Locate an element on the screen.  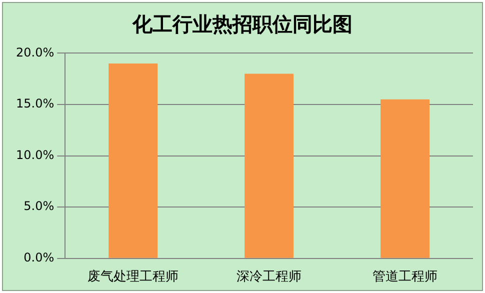
y-tick-label: 10.0% is located at coordinates (35, 155).